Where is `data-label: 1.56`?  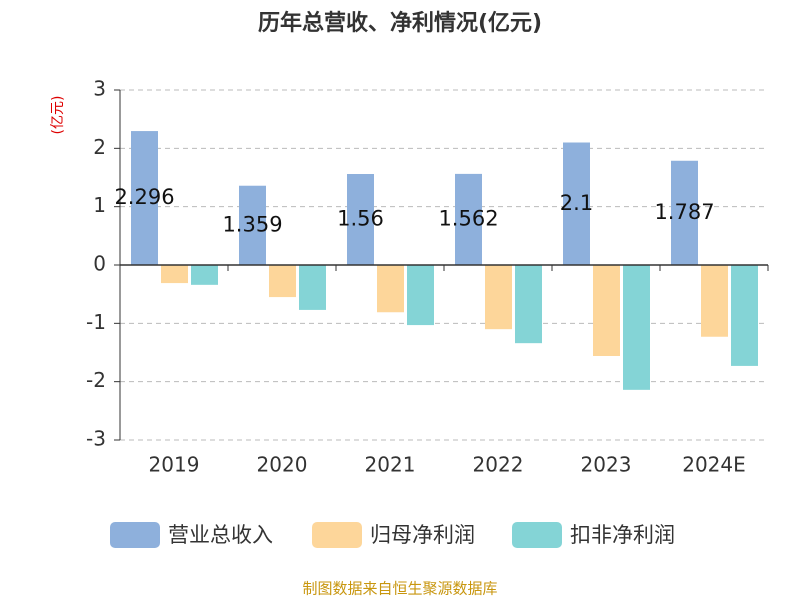 data-label: 1.56 is located at coordinates (360, 219).